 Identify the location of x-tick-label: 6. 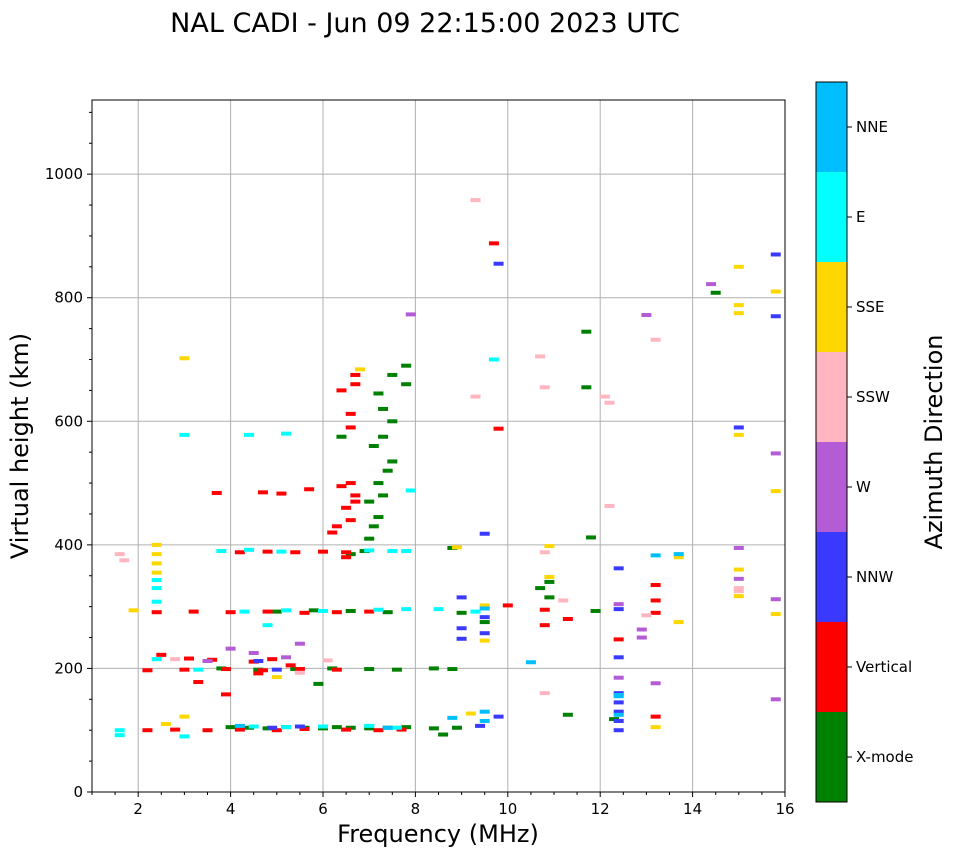
(323, 809).